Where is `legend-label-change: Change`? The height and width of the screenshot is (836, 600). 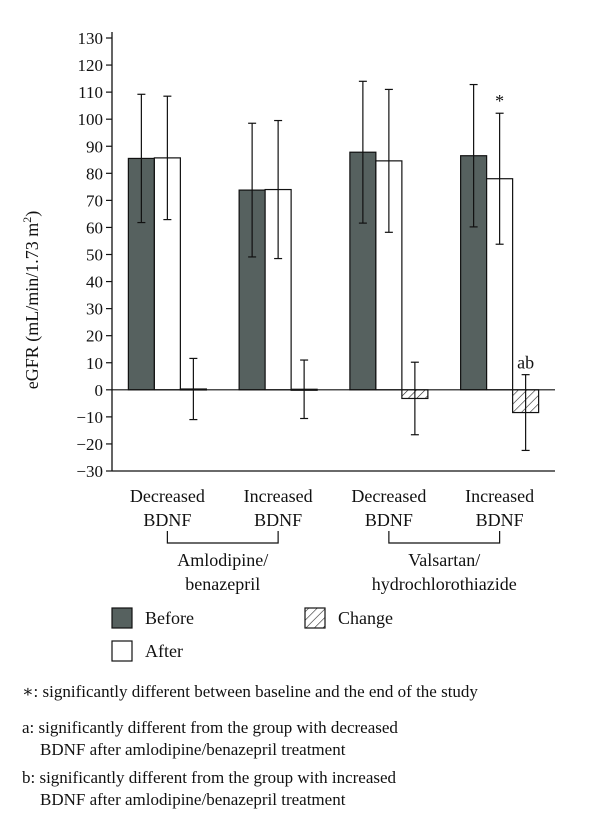
legend-label-change: Change is located at coordinates (365, 618).